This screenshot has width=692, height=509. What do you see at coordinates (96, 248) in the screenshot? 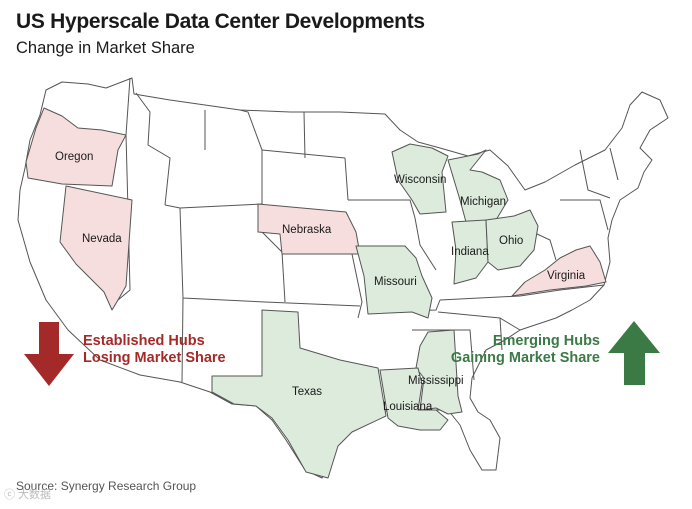
I see `state-nevada` at bounding box center [96, 248].